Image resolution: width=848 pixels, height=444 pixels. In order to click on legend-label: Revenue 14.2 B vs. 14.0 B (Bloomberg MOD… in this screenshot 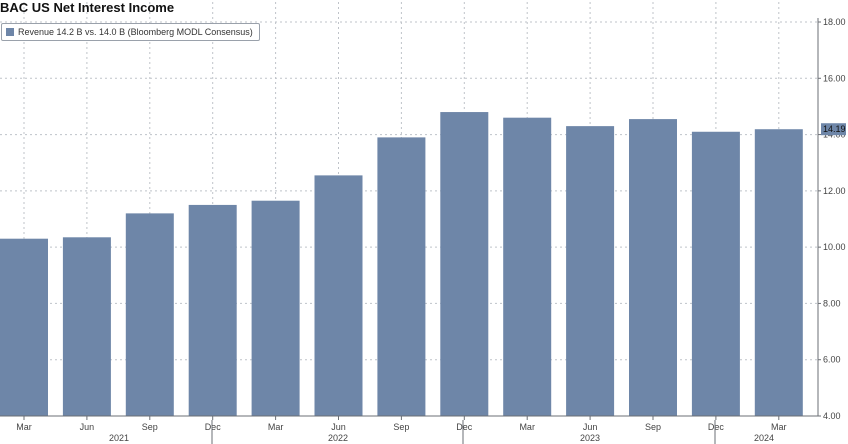, I will do `click(135, 32)`.